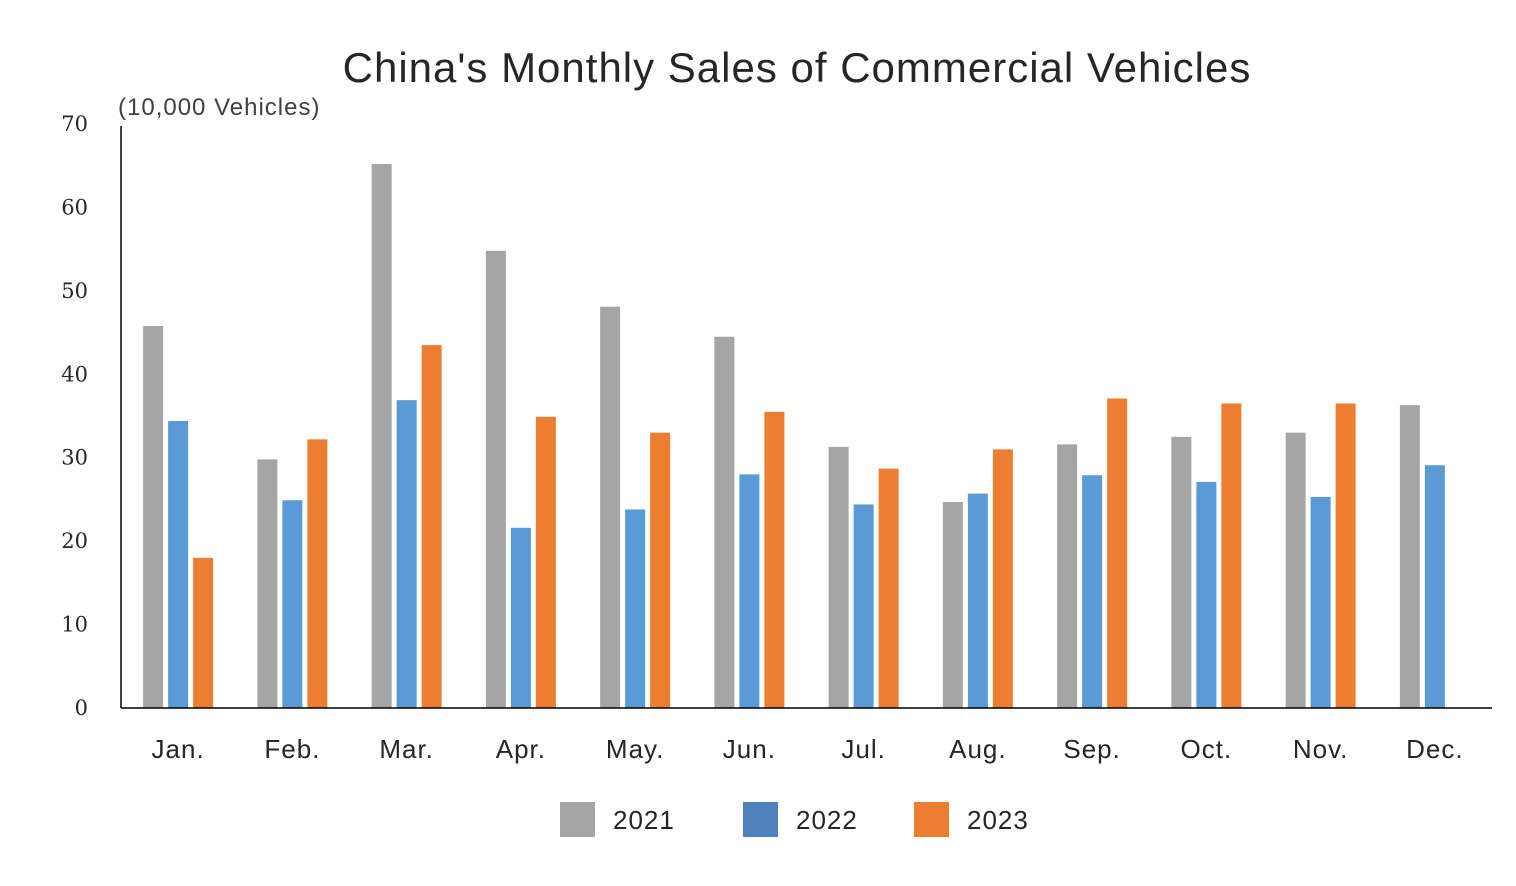 Image resolution: width=1516 pixels, height=886 pixels. Describe the element at coordinates (74, 416) in the screenshot. I see `y-axis-ticks: 0 10 20 30 40 50 60 70` at that location.